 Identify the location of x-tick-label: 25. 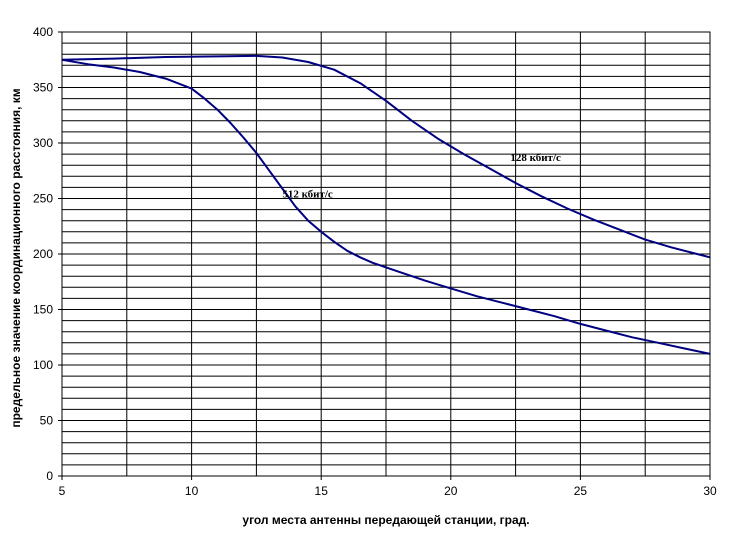
(581, 491).